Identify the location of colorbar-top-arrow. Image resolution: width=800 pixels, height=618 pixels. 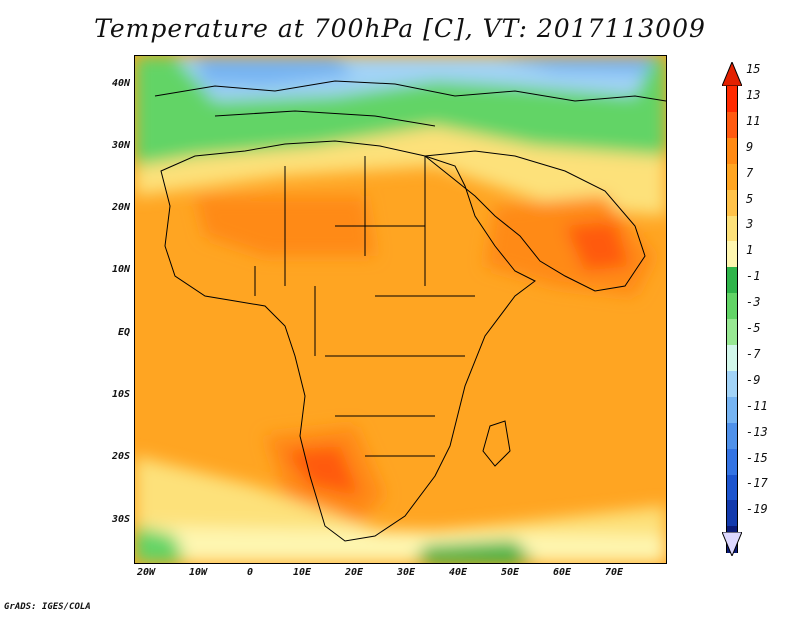
(732, 74).